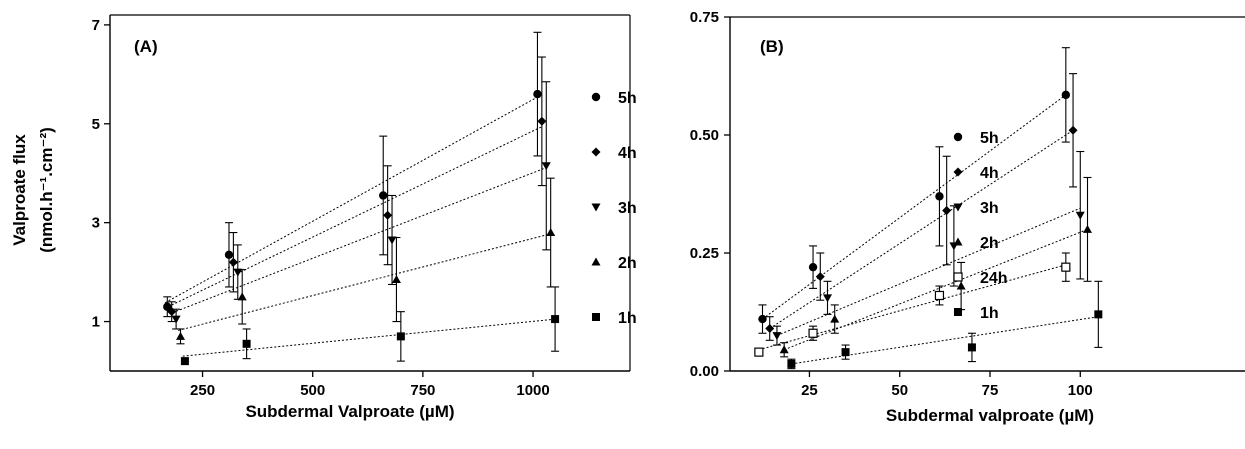 This screenshot has width=1245, height=449. What do you see at coordinates (958, 207) in the screenshot?
I see `panel-b-legend-marker-3h` at bounding box center [958, 207].